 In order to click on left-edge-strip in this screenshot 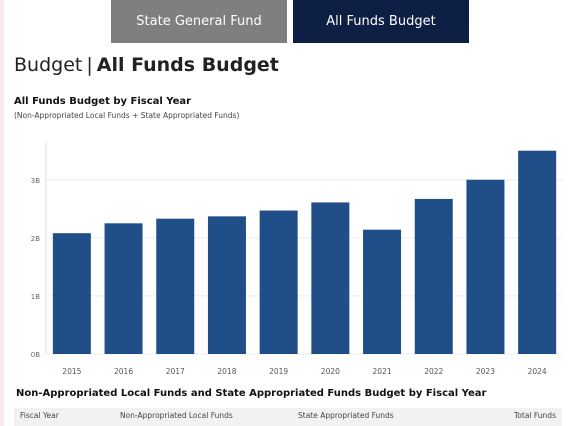, I will do `click(2, 213)`.